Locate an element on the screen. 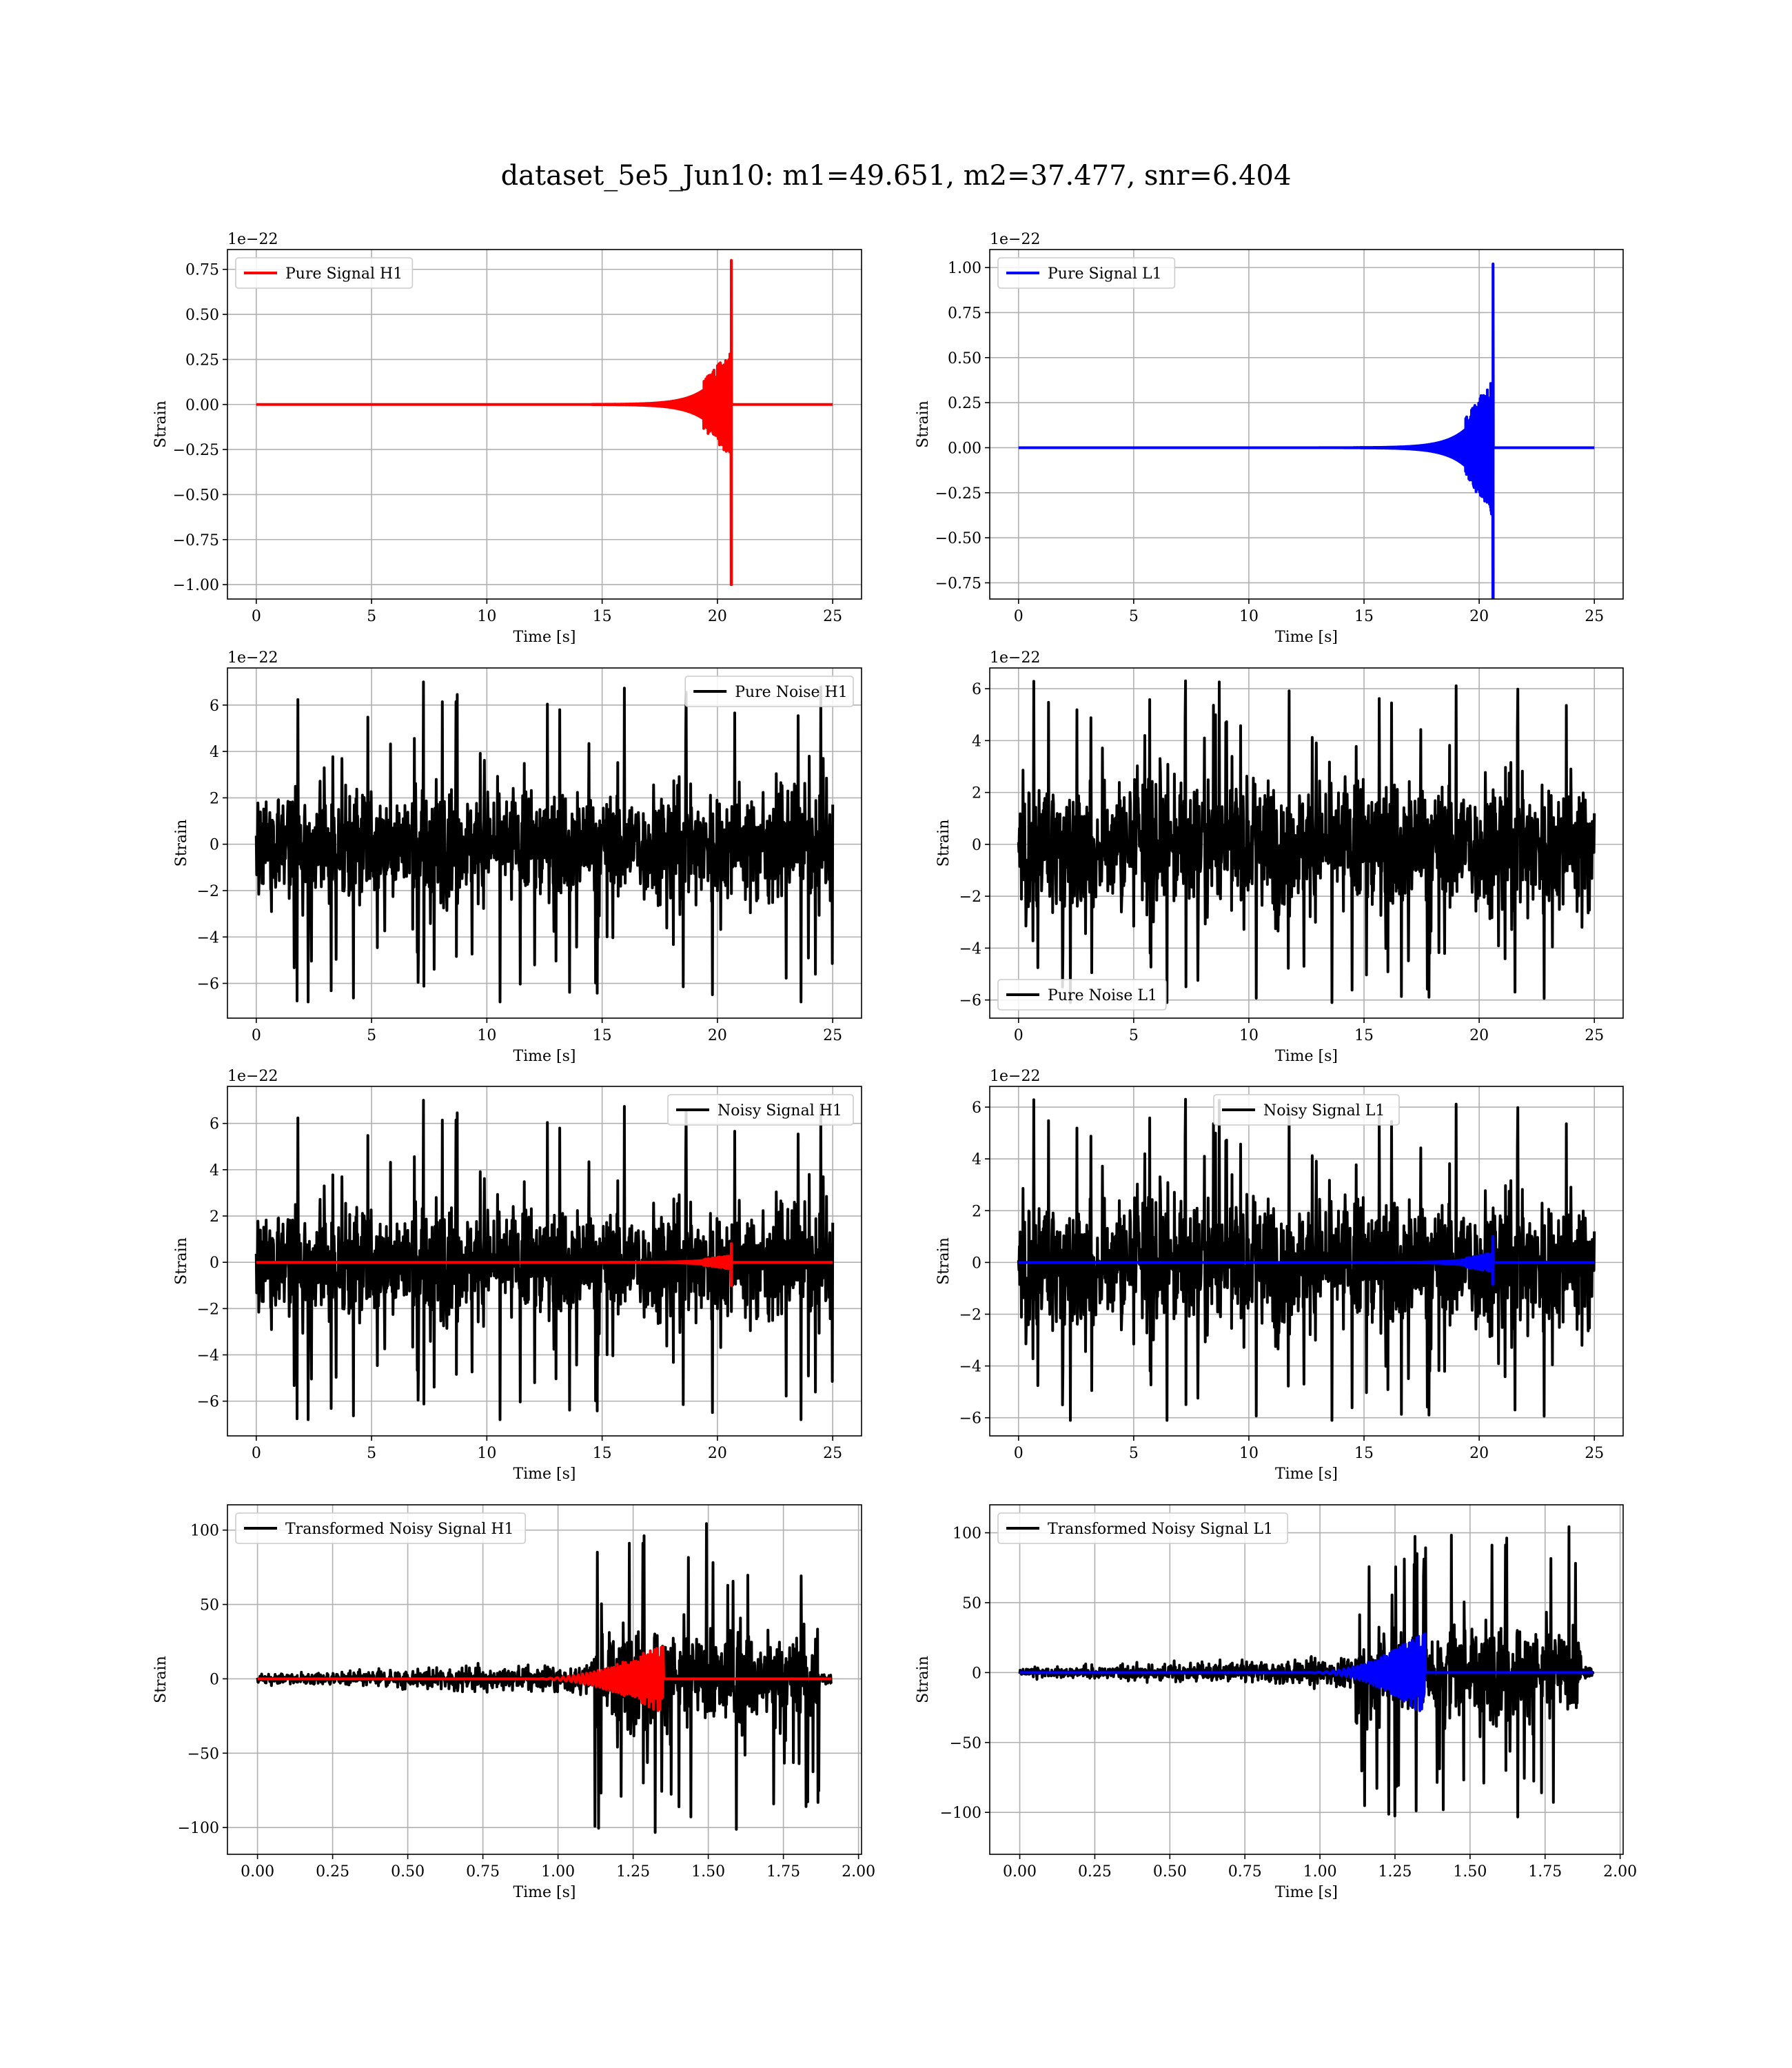 The image size is (1792, 2068). x-tick-label: 1.25 is located at coordinates (1395, 1872).